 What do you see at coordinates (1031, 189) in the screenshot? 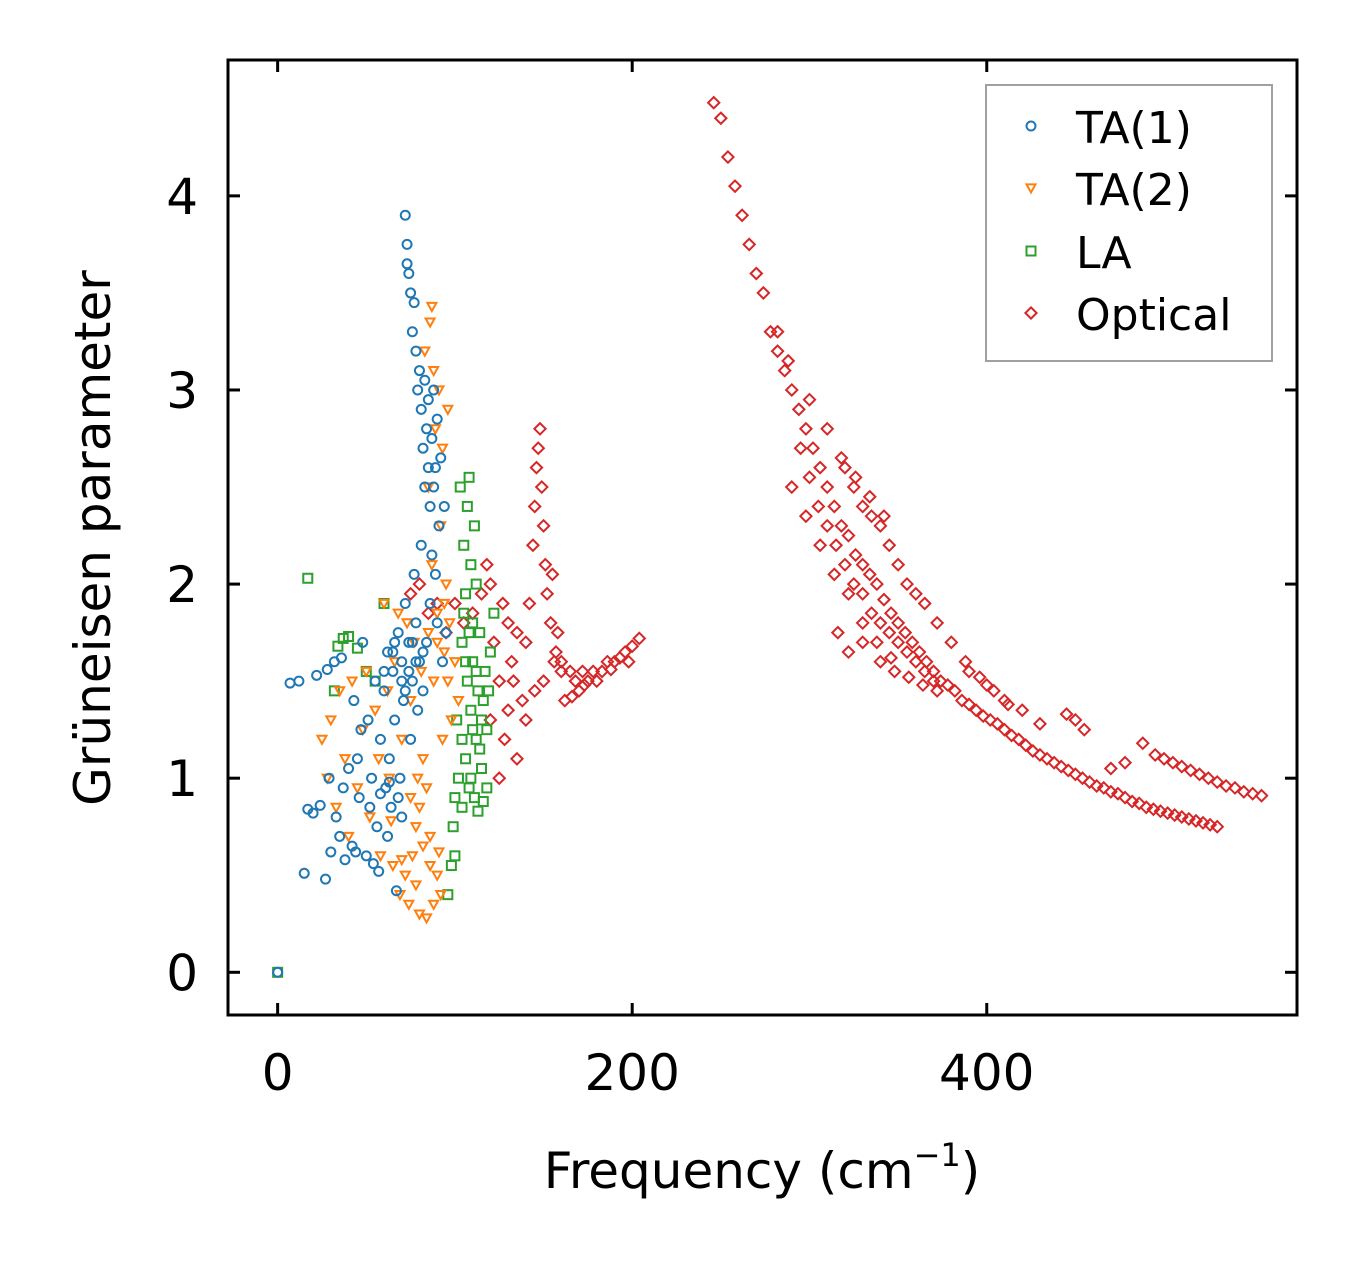
I see `legend-marker-ta2` at bounding box center [1031, 189].